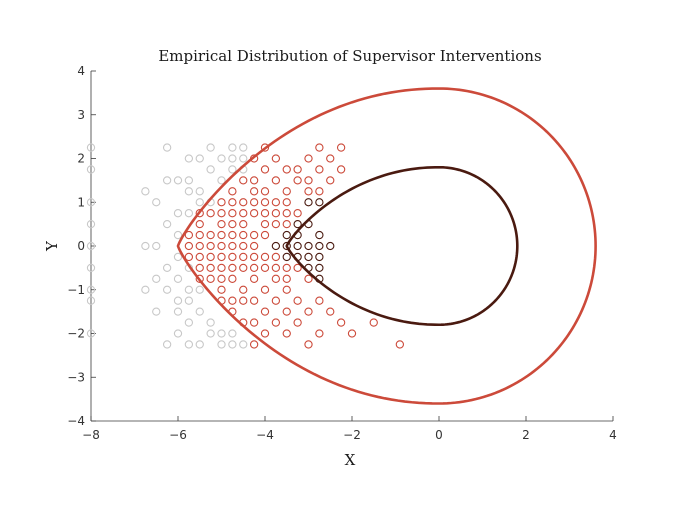 The width and height of the screenshot is (677, 508). I want to click on y-tick-label: 2, so click(81, 159).